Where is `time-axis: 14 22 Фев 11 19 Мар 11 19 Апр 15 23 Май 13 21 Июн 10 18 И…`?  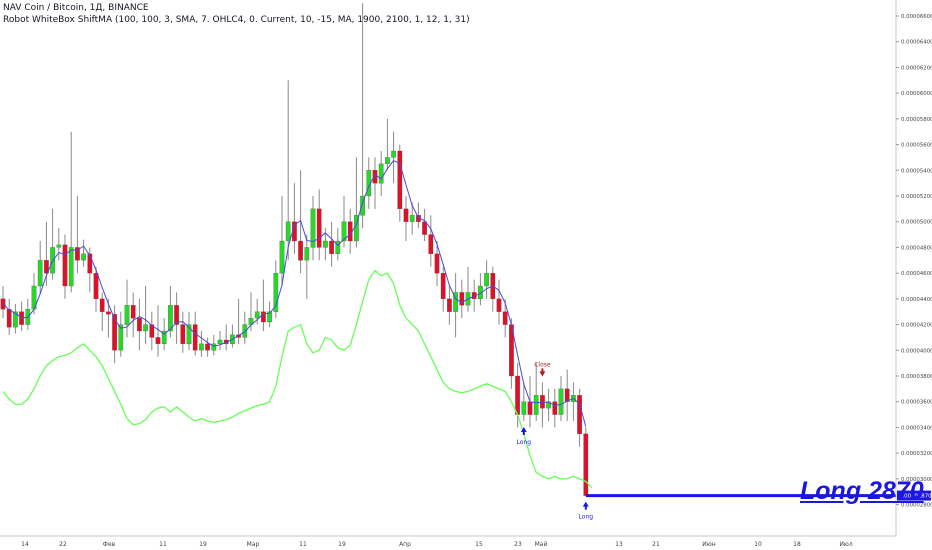 time-axis: 14 22 Фев 11 19 Мар 11 19 Апр 15 23 Май 13 21 Июн 10 18 И… is located at coordinates (448, 541).